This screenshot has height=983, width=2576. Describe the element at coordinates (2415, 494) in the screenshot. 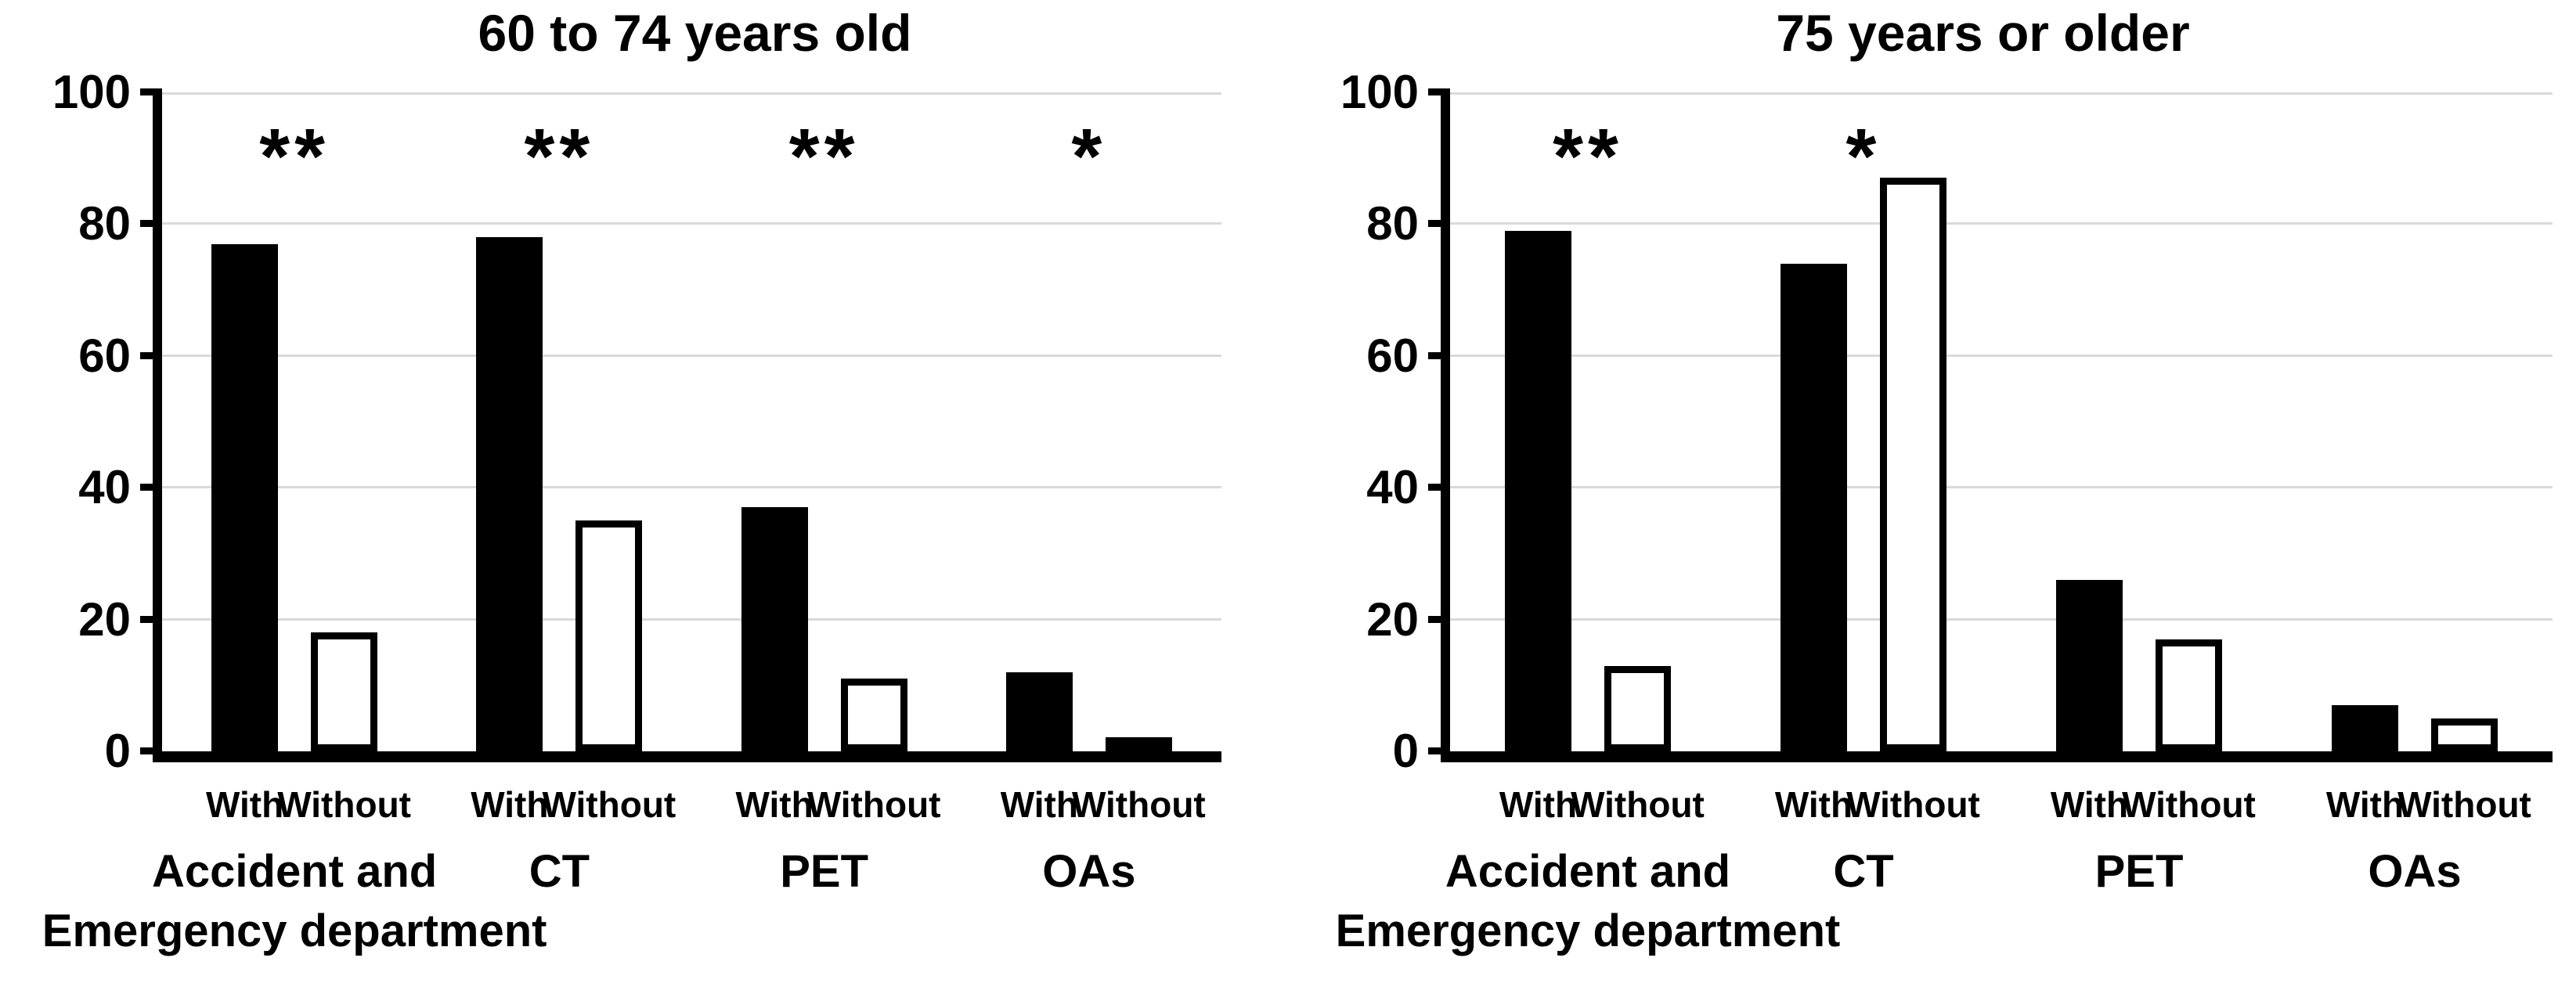

I see `category-group: With Without OAs` at that location.